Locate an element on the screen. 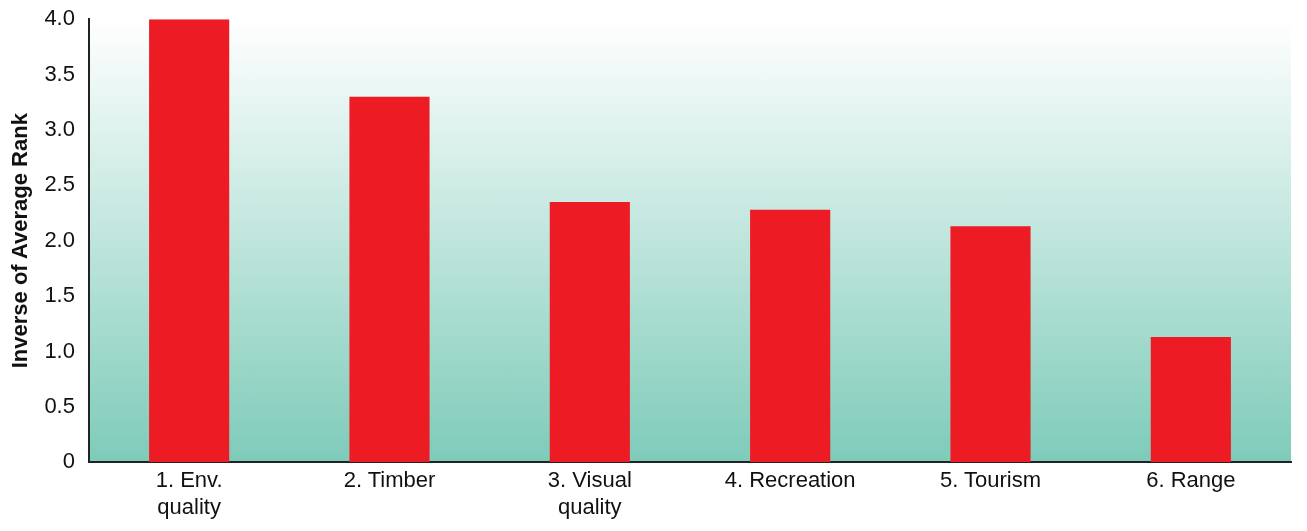 The height and width of the screenshot is (531, 1307). y-tick-label: 4.0 is located at coordinates (59, 18).